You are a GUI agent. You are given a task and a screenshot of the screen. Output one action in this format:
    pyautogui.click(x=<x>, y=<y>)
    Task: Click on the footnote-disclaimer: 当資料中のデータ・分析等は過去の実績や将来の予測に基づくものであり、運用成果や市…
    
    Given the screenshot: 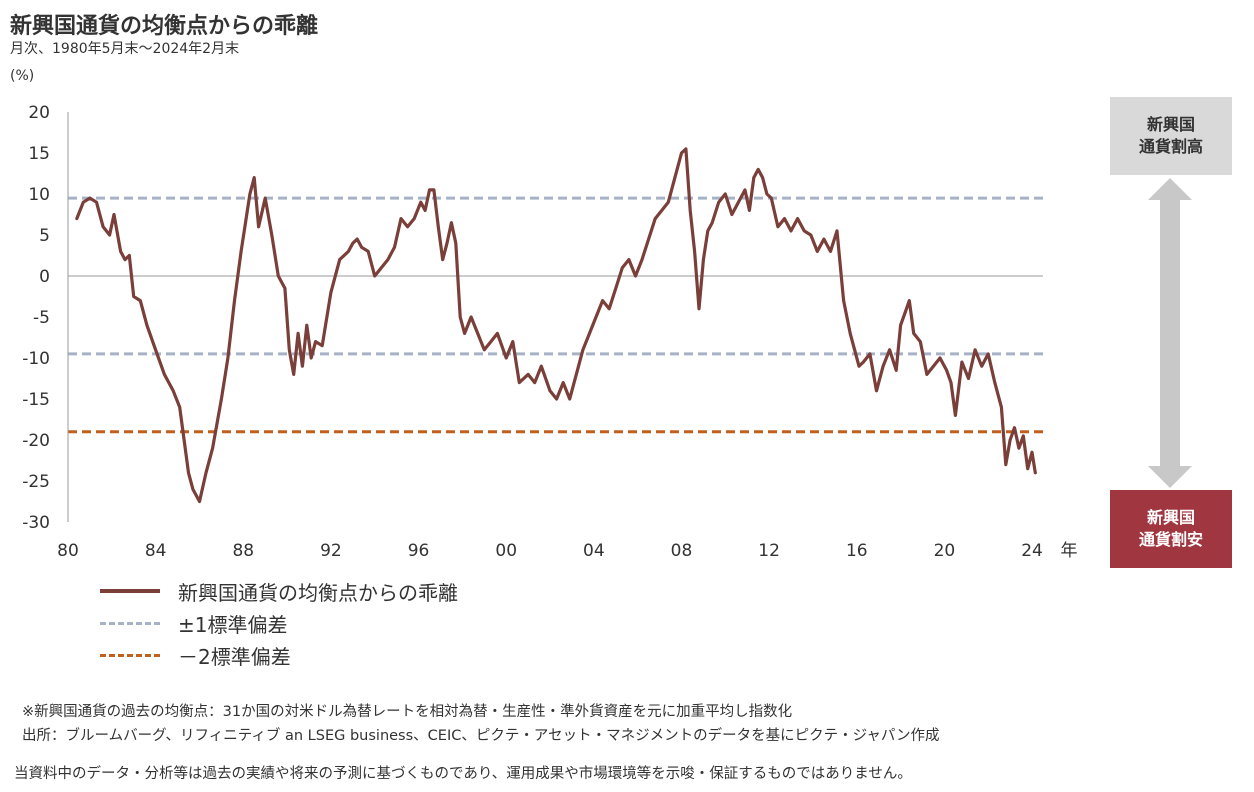 What is the action you would take?
    pyautogui.click(x=463, y=774)
    